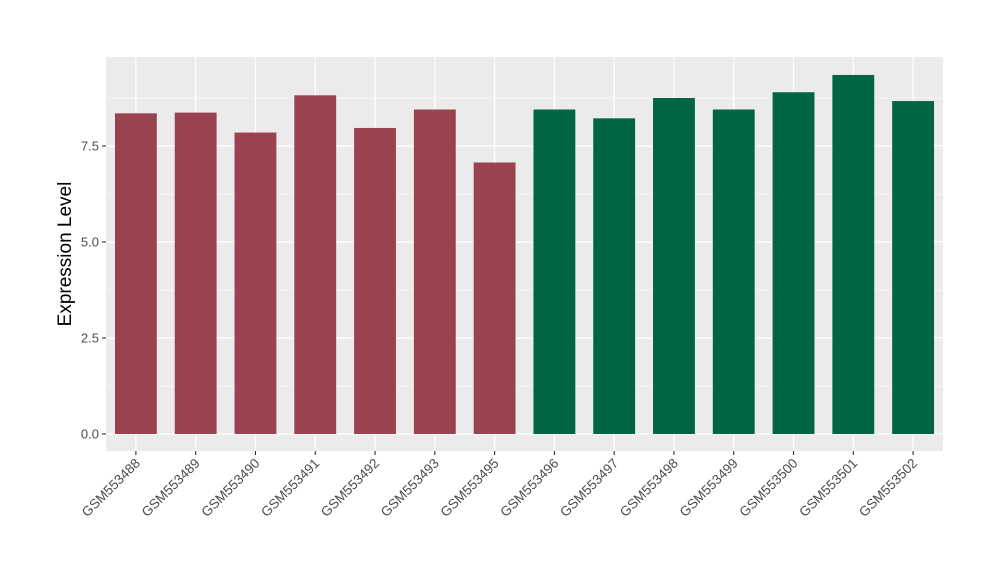 This screenshot has width=1000, height=585. Describe the element at coordinates (888, 488) in the screenshot. I see `x-tick-label: GSM553502` at that location.